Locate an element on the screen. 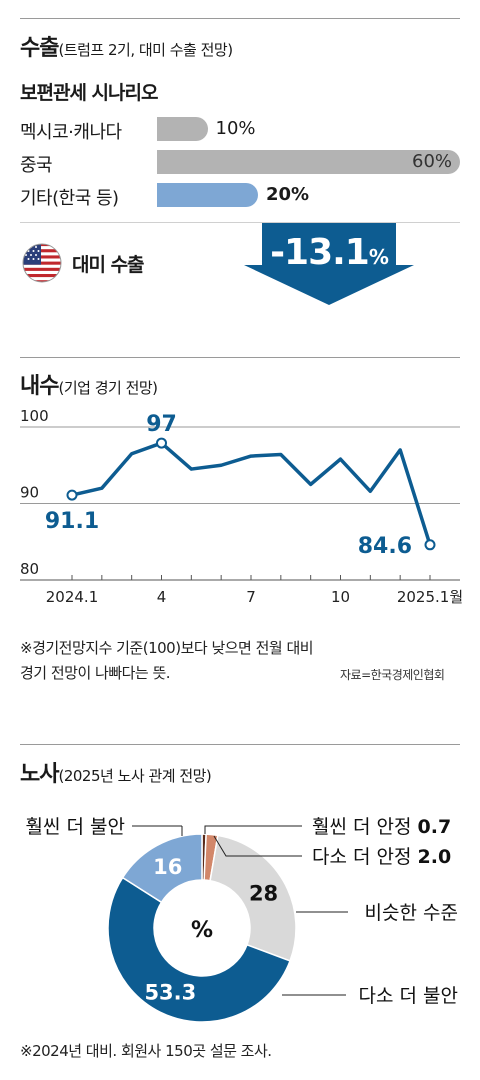  export-title-text: 수출 is located at coordinates (39, 48).